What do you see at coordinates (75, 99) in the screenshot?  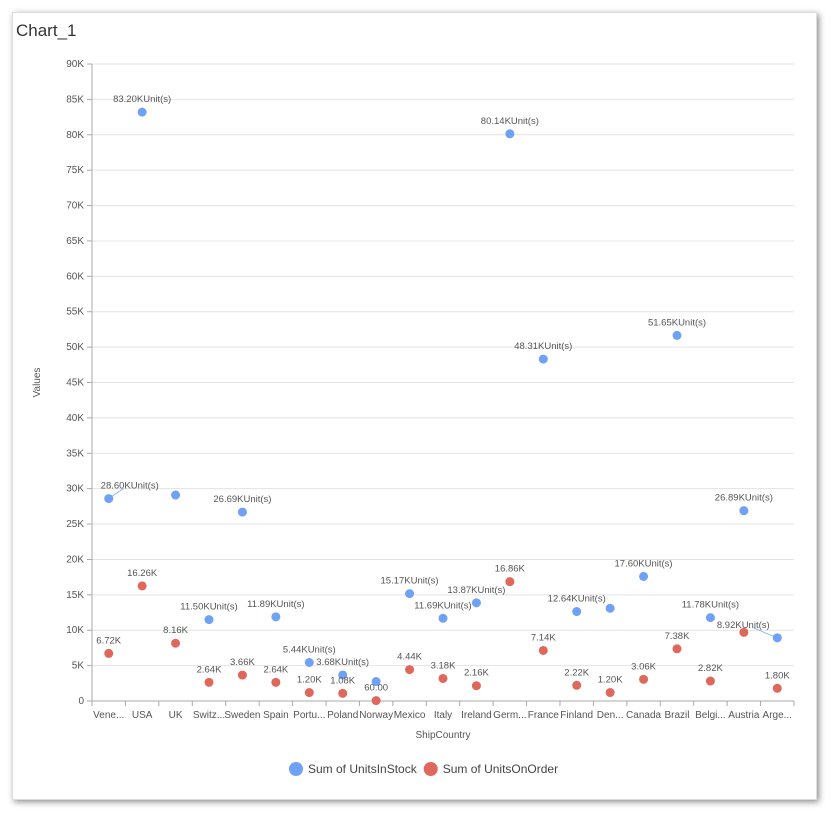 I see `y-tick-label: 85K` at bounding box center [75, 99].